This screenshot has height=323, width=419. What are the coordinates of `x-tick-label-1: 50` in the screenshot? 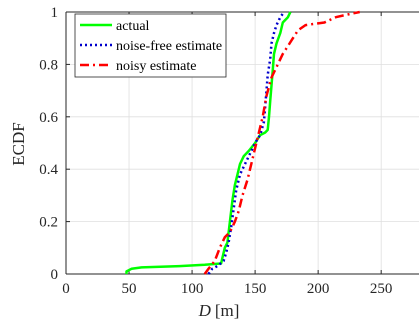 It's located at (129, 289).